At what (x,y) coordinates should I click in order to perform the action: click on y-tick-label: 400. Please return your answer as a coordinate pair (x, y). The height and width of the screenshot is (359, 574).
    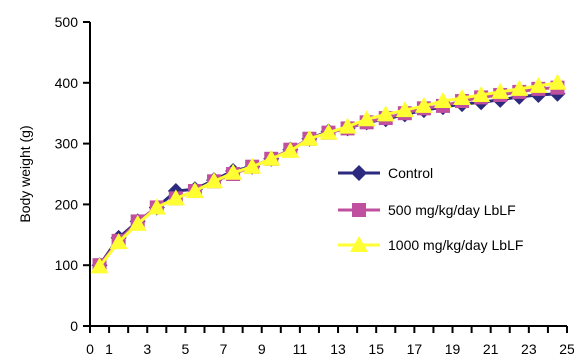
    Looking at the image, I should click on (67, 83).